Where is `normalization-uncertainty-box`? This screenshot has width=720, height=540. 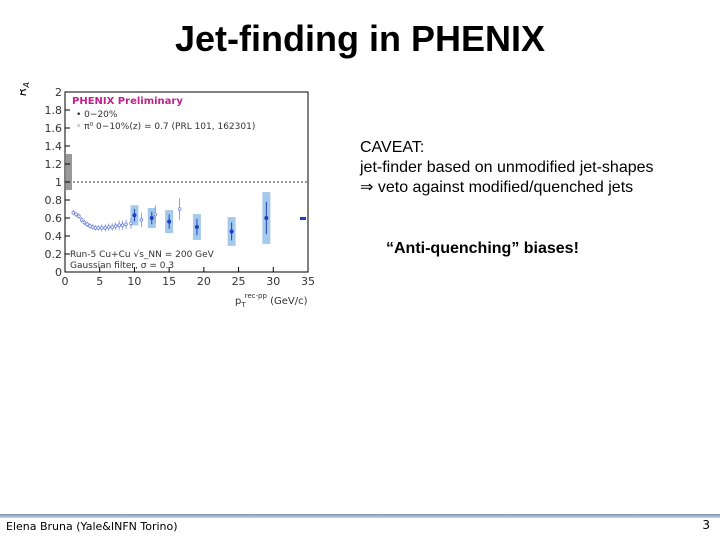 normalization-uncertainty-box is located at coordinates (69, 172).